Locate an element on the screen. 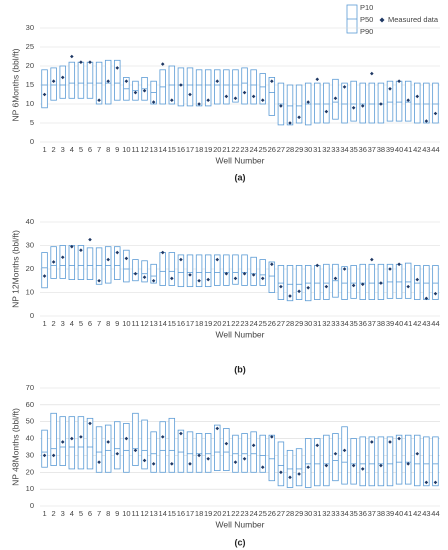  x-tick-label: 44 is located at coordinates (435, 513).